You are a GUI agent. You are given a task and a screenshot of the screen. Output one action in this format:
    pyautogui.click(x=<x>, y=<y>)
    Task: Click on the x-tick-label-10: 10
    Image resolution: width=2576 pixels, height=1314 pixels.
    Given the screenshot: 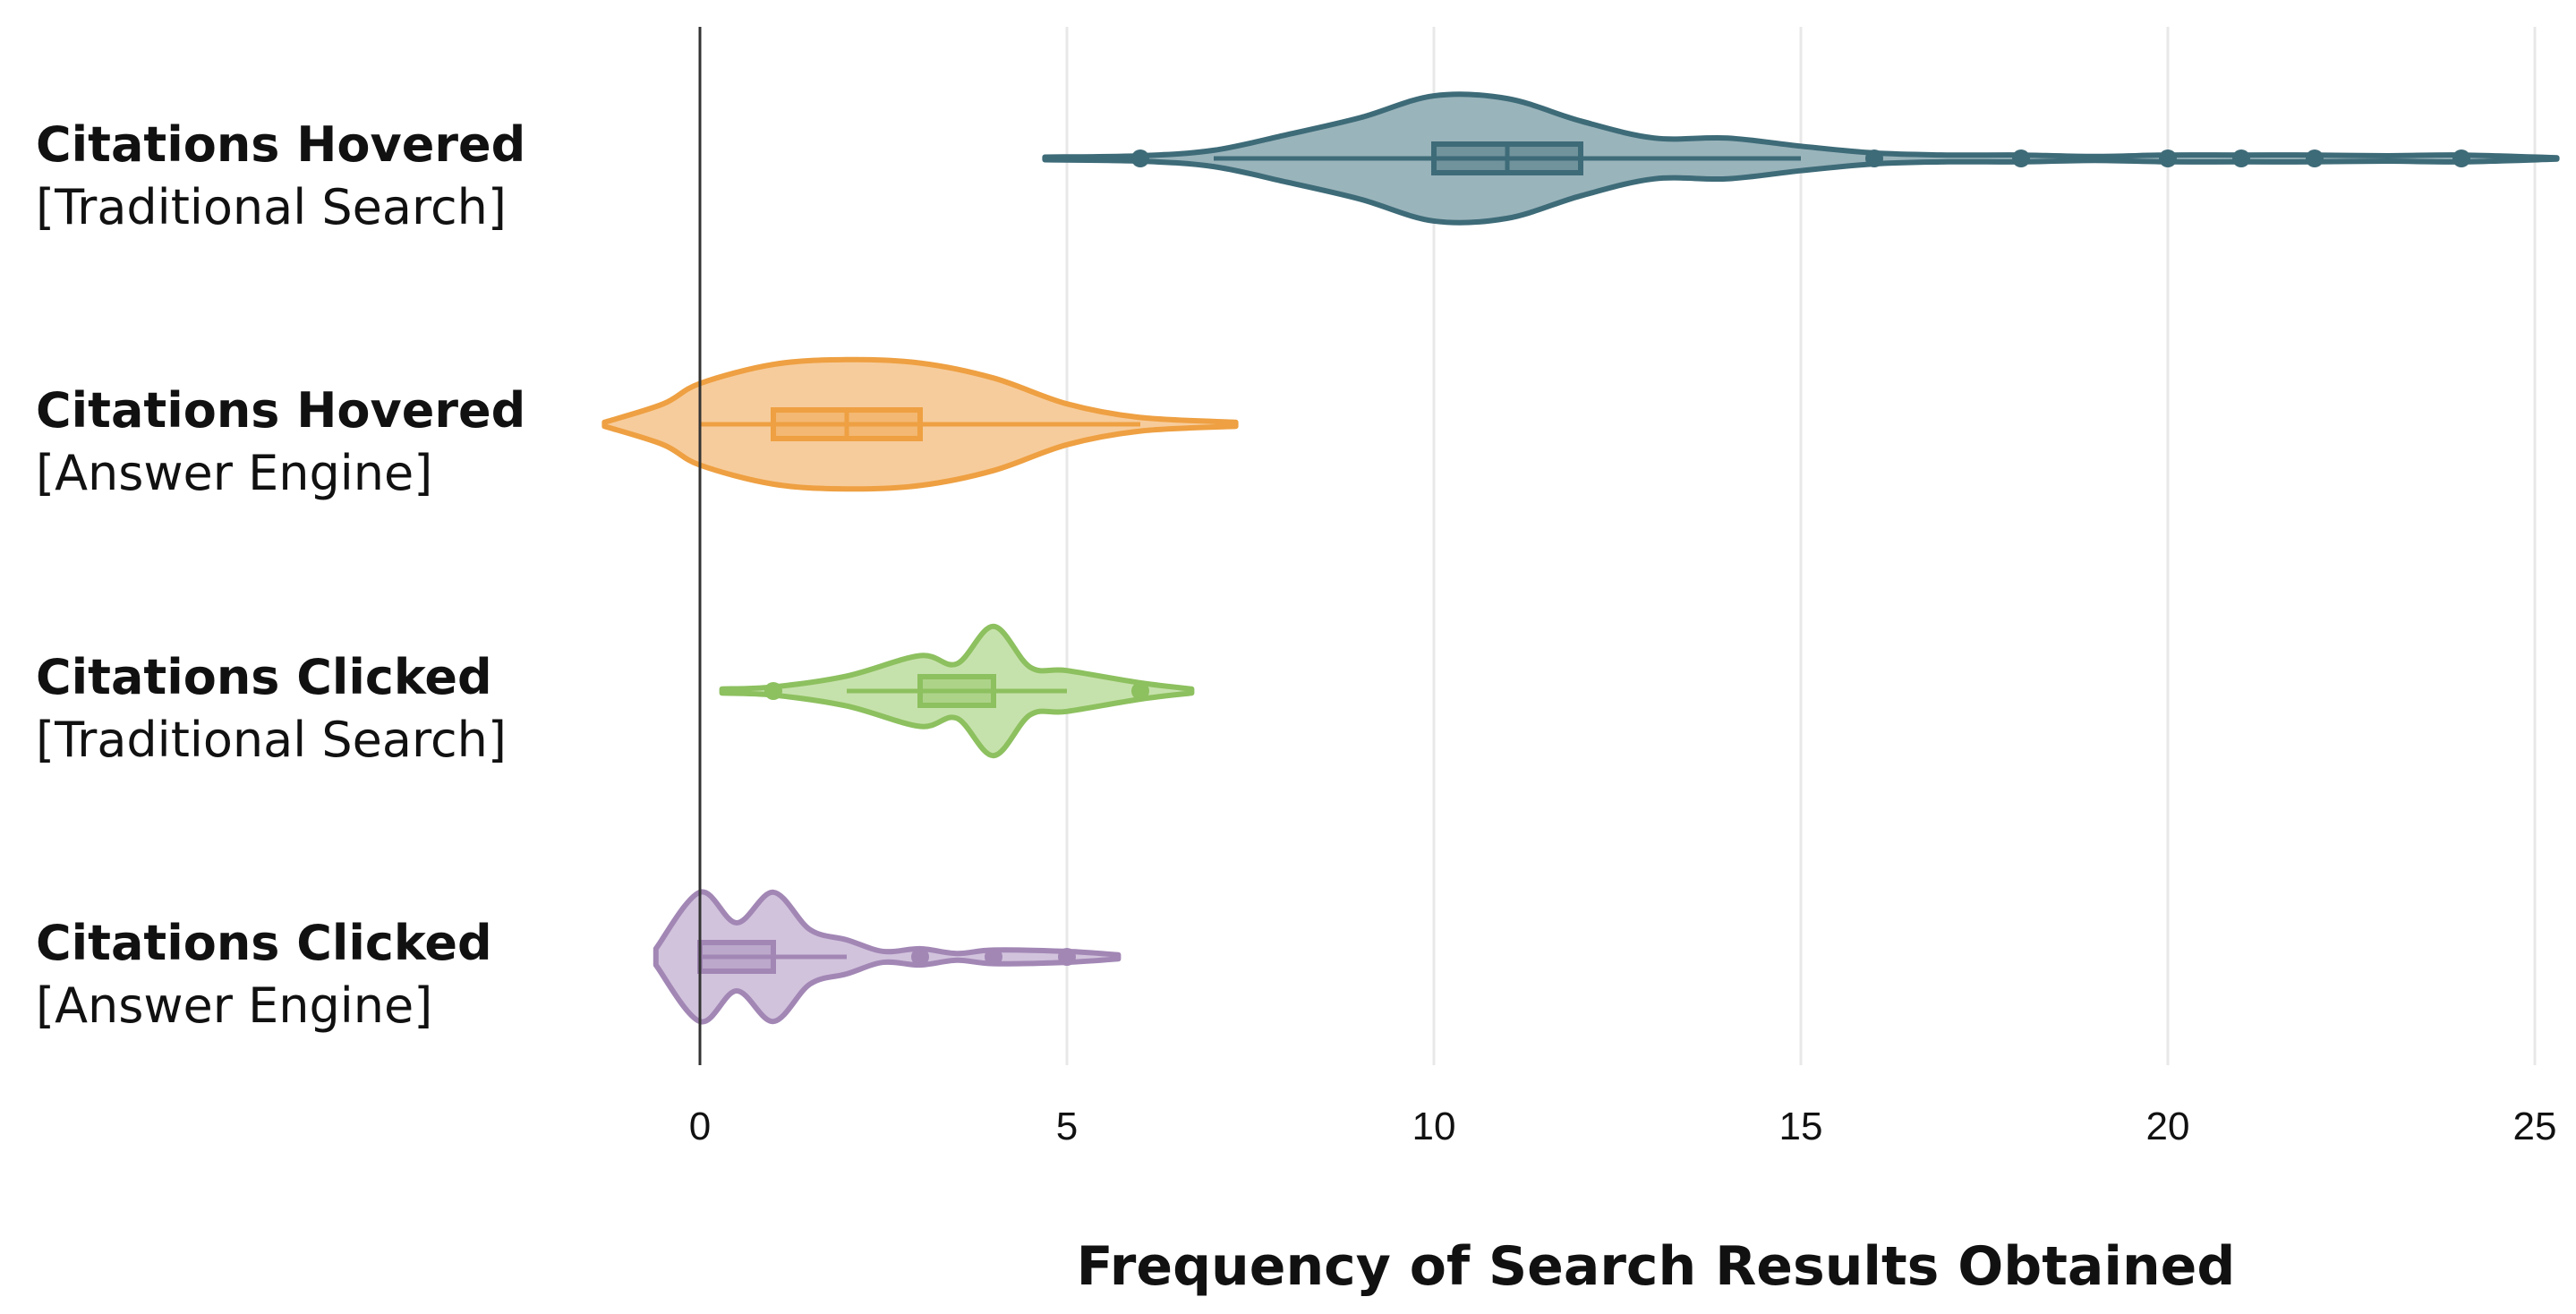 What is the action you would take?
    pyautogui.click(x=1434, y=1126)
    